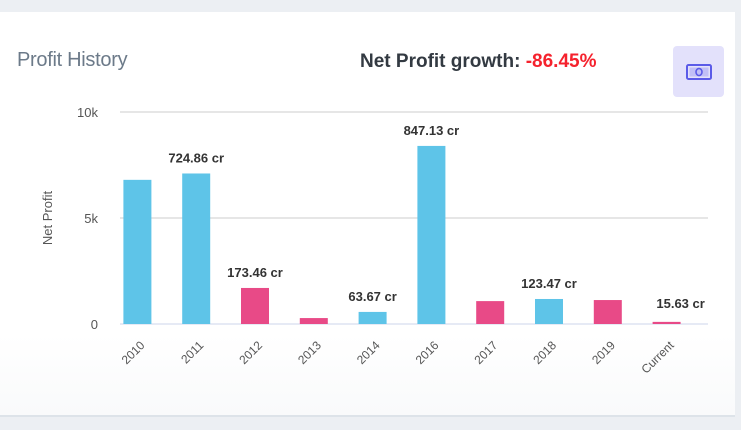  Describe the element at coordinates (432, 130) in the screenshot. I see `data-label-2016: 847.13 cr` at that location.